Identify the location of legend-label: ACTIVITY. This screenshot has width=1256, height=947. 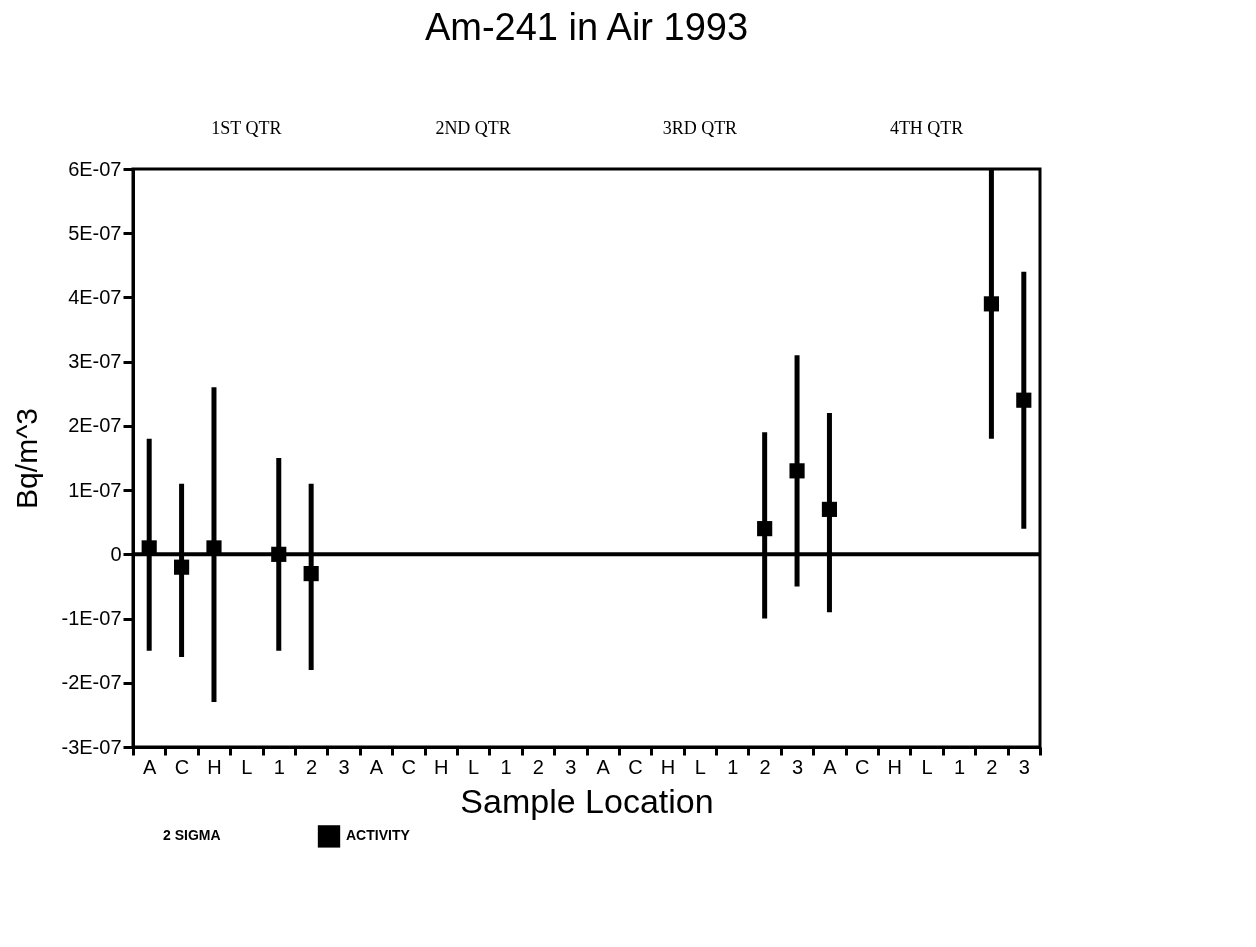
(378, 835).